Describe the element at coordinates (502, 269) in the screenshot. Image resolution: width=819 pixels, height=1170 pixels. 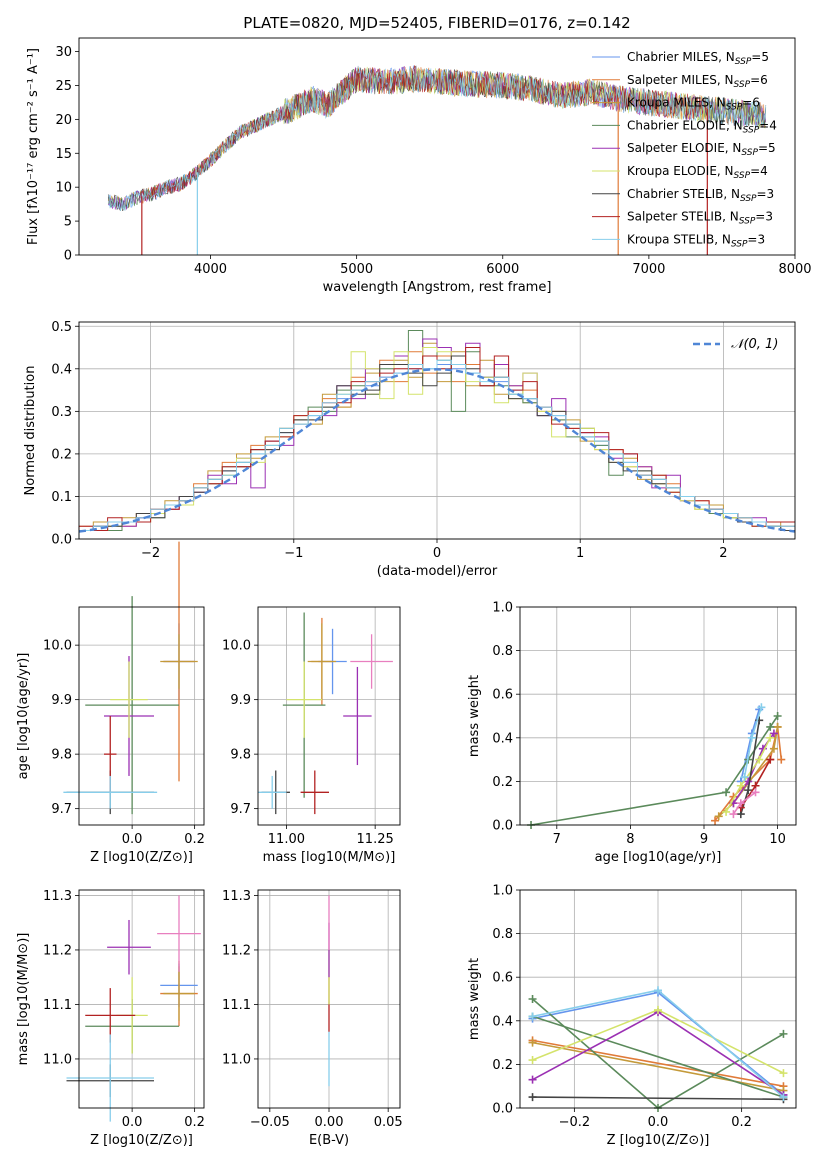
I see `x-tick-label: 6000` at that location.